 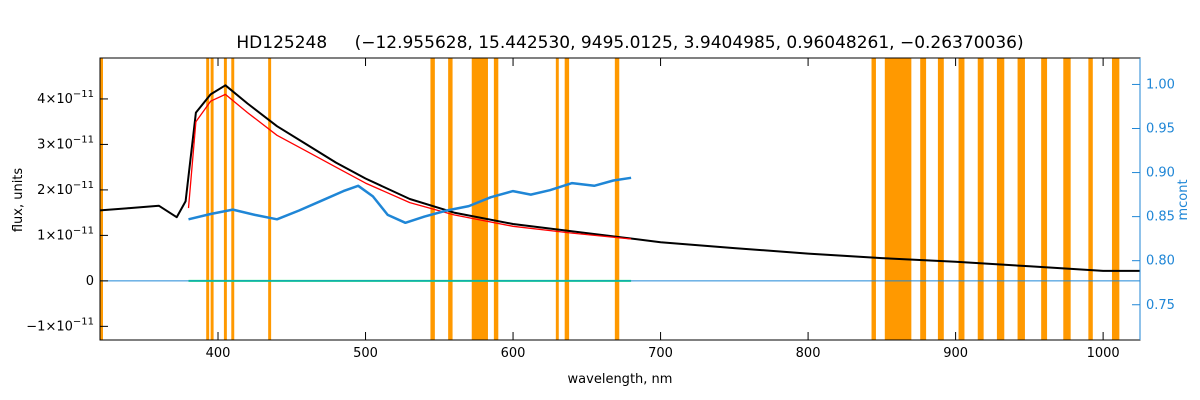 What do you see at coordinates (1160, 84) in the screenshot?
I see `y2-tick-label: 1.00` at bounding box center [1160, 84].